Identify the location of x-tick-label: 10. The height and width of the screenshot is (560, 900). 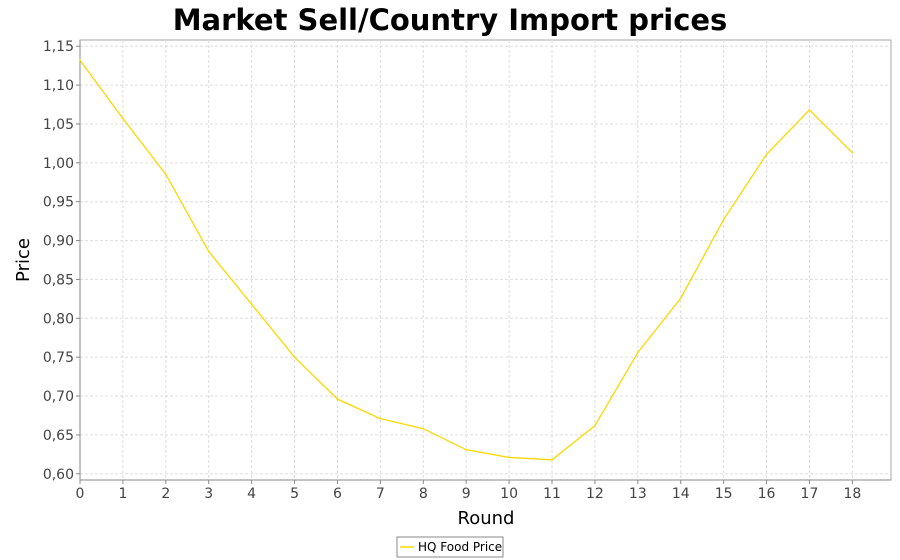
(509, 494).